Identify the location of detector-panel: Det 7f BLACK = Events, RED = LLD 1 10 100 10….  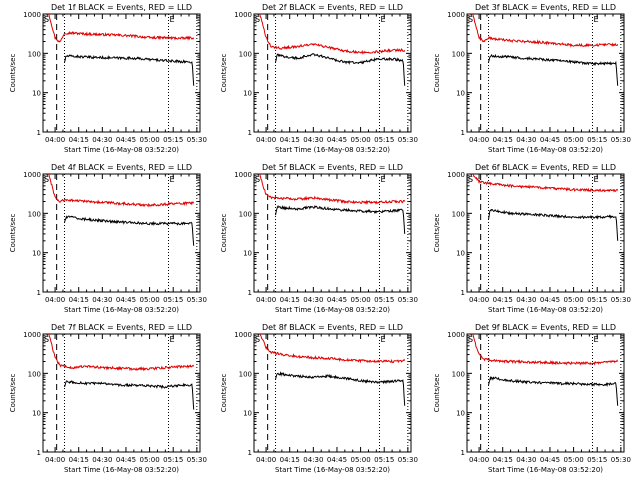
(108, 398).